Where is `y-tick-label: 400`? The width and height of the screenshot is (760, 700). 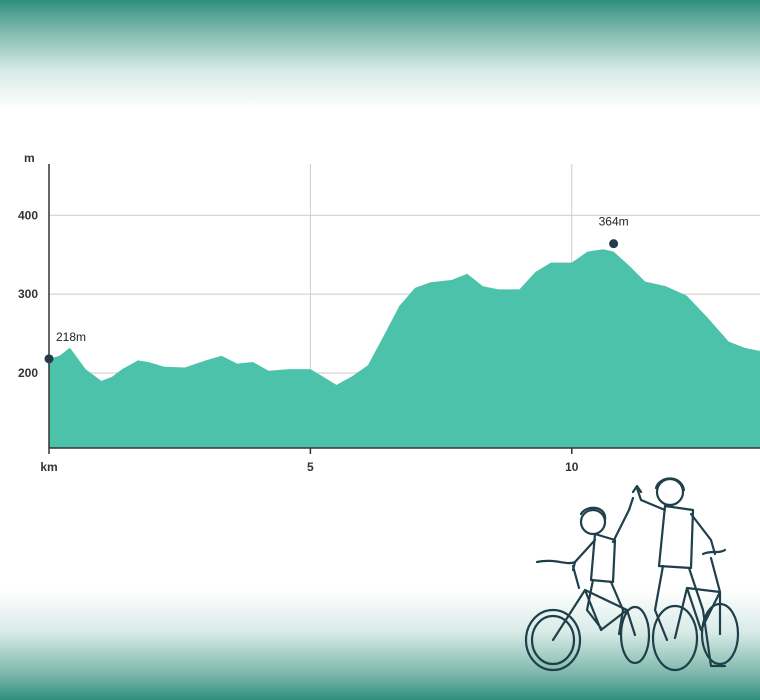
y-tick-label: 400 is located at coordinates (28, 215).